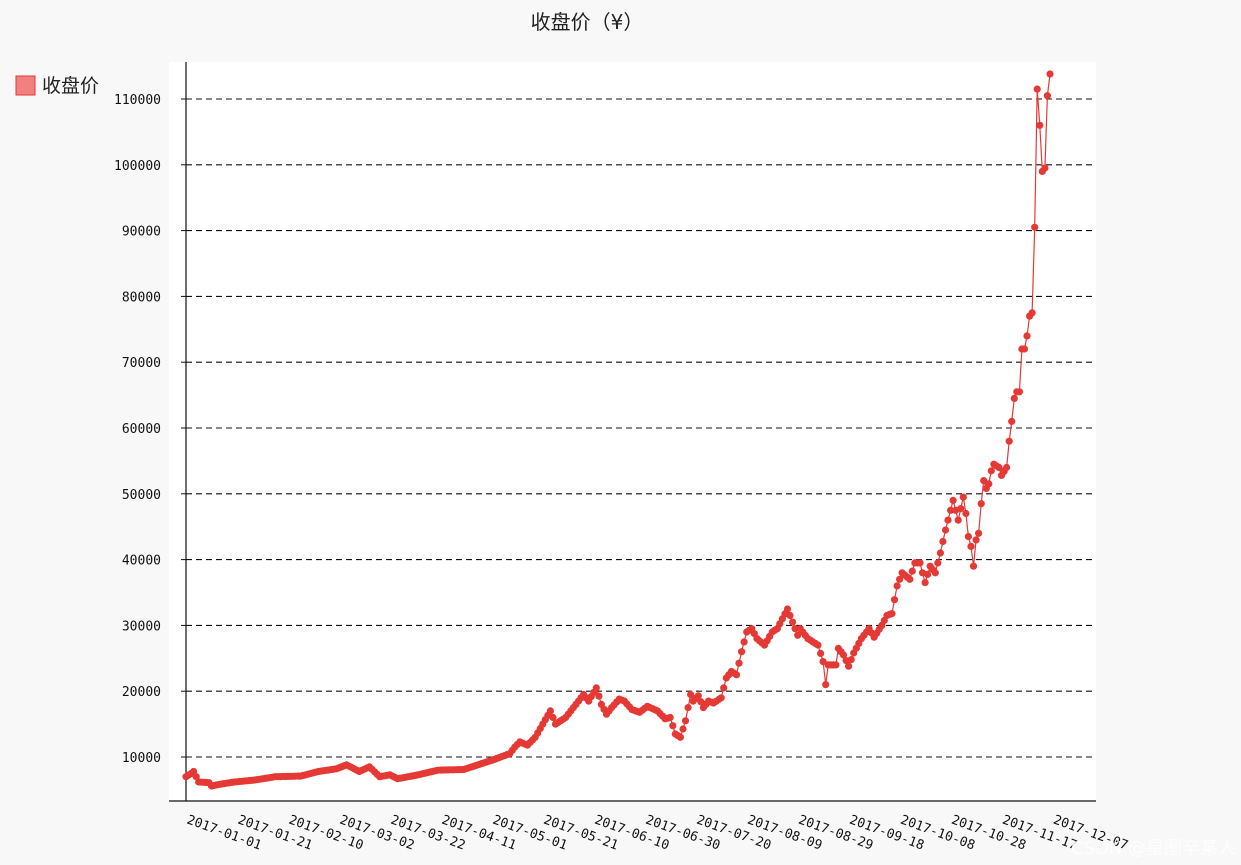 This screenshot has height=865, width=1241. Describe the element at coordinates (141, 363) in the screenshot. I see `y-tick-label: 70000` at that location.